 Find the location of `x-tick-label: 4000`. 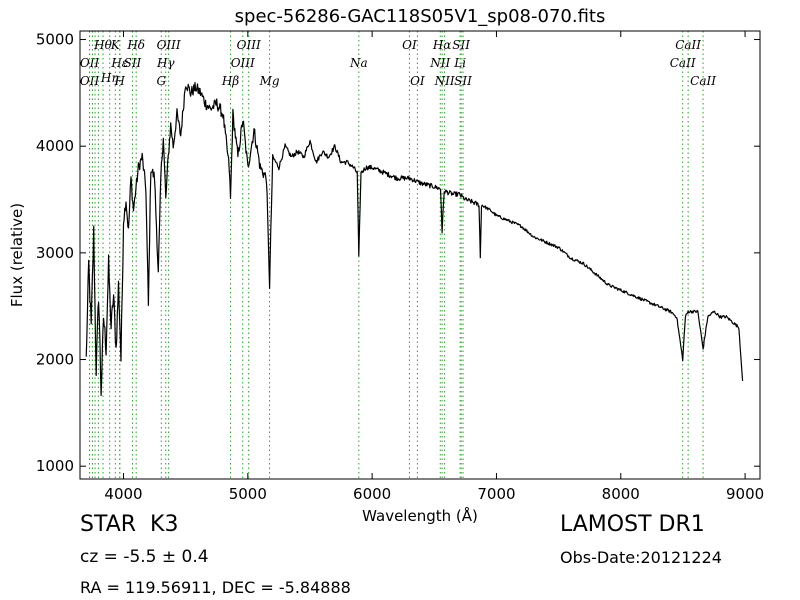

x-tick-label: 4000 is located at coordinates (123, 494).